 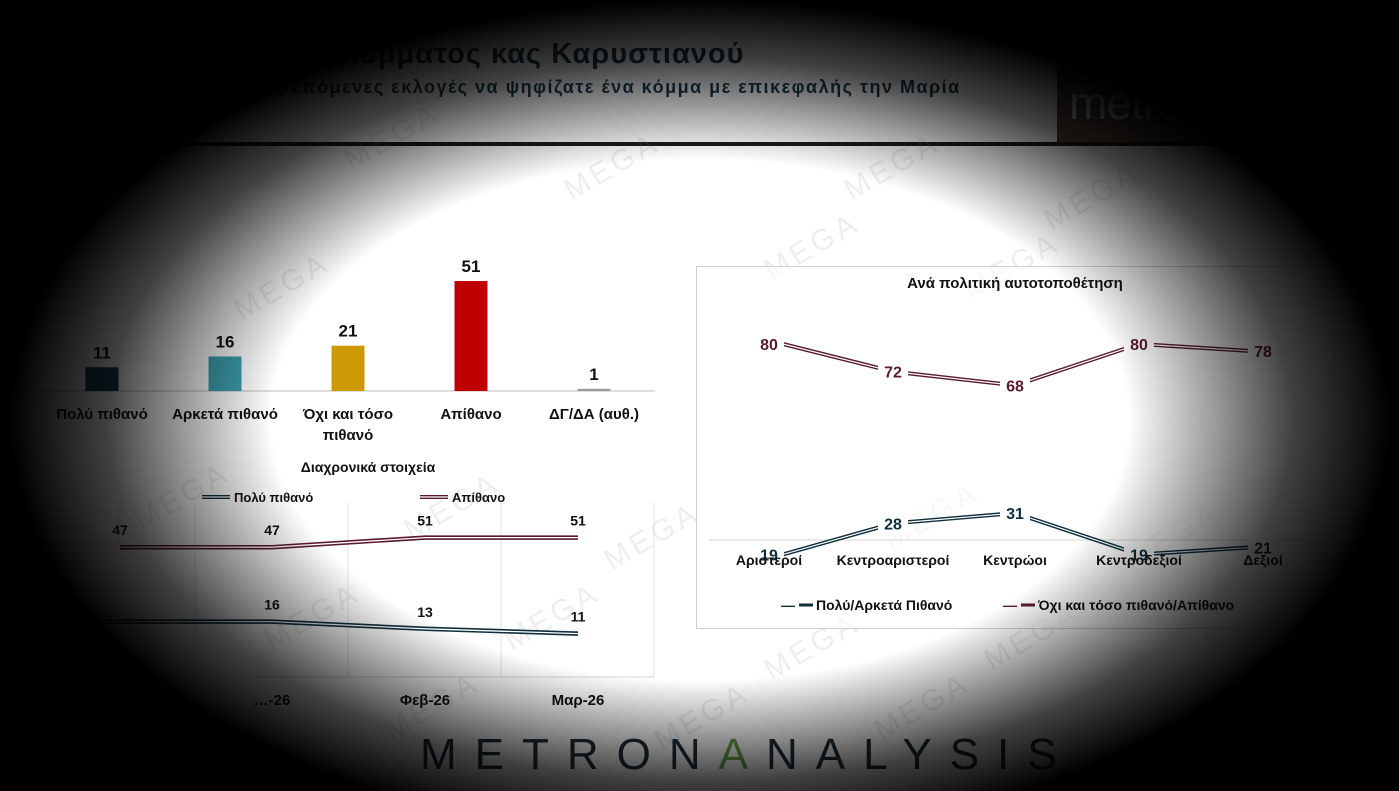 I want to click on logo-text: metro, so click(x=1126, y=103).